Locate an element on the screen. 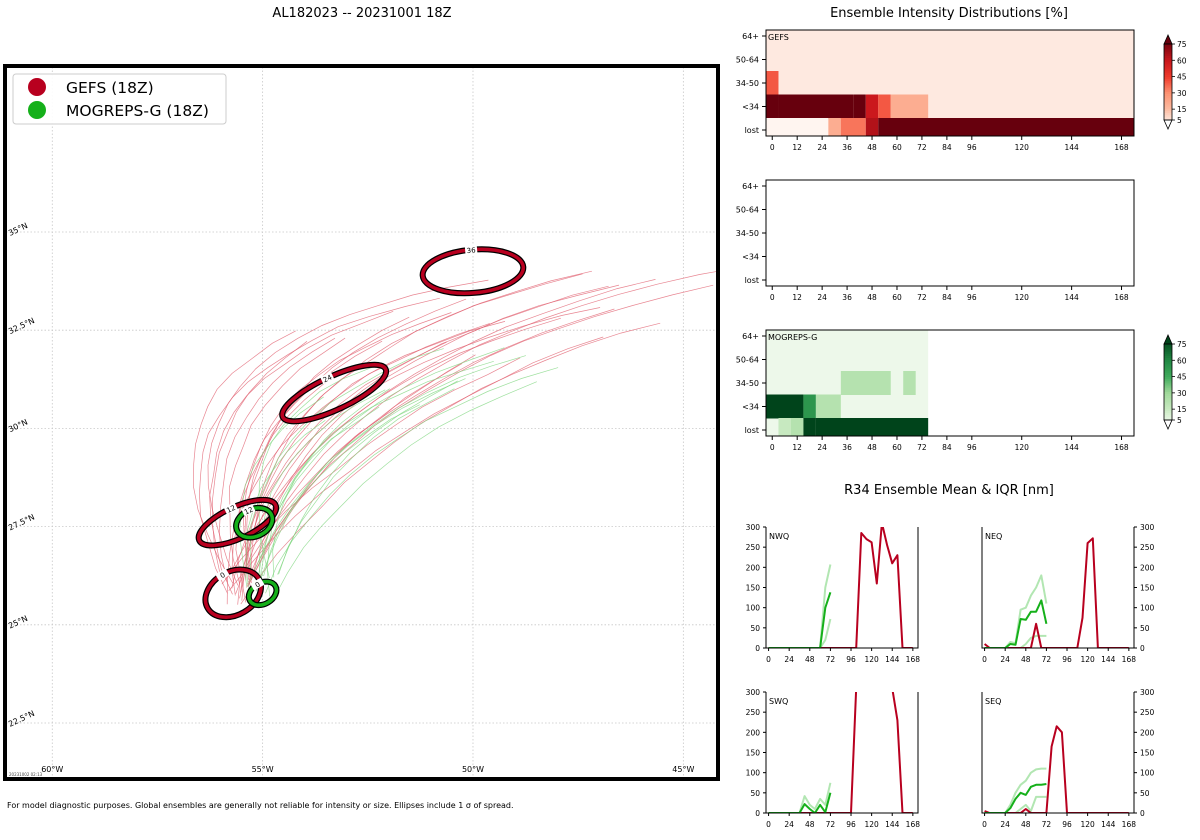 This screenshot has width=1200, height=840. colorbar-tick-label: 30 is located at coordinates (1182, 393).